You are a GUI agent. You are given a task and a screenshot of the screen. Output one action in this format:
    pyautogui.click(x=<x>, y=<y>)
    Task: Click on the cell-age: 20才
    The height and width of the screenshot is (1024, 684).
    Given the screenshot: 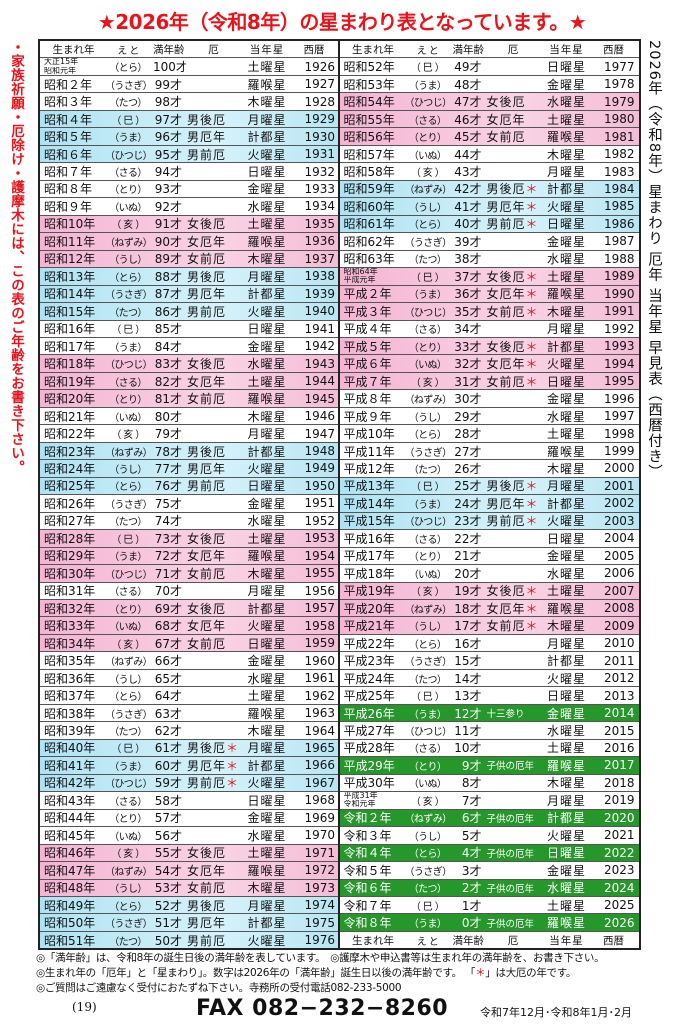 What is the action you would take?
    pyautogui.click(x=468, y=573)
    